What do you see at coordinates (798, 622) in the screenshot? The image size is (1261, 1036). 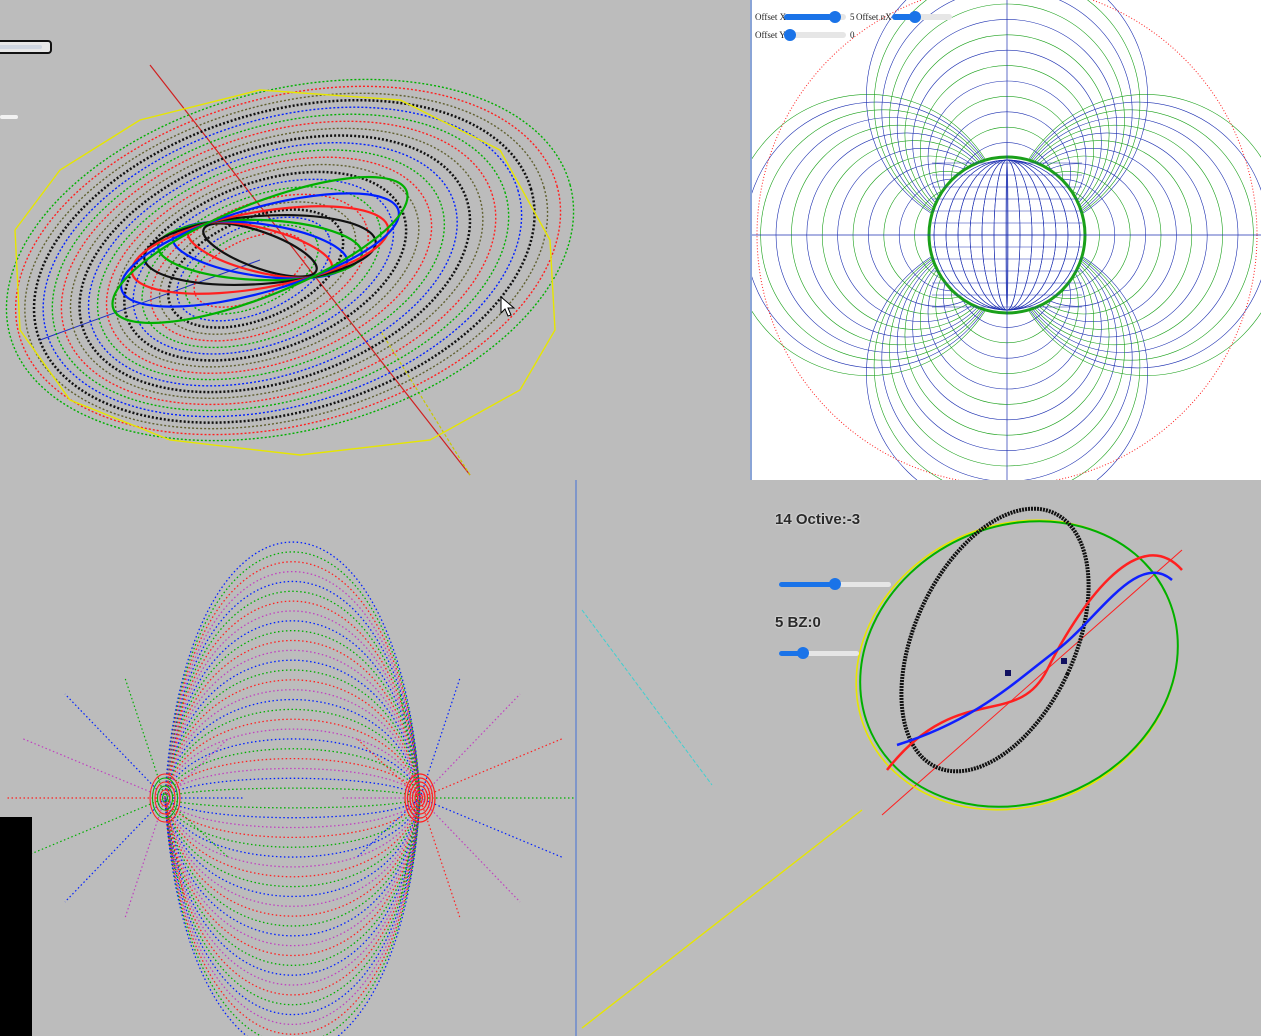 I see `bz-label: 5 BZ:0` at bounding box center [798, 622].